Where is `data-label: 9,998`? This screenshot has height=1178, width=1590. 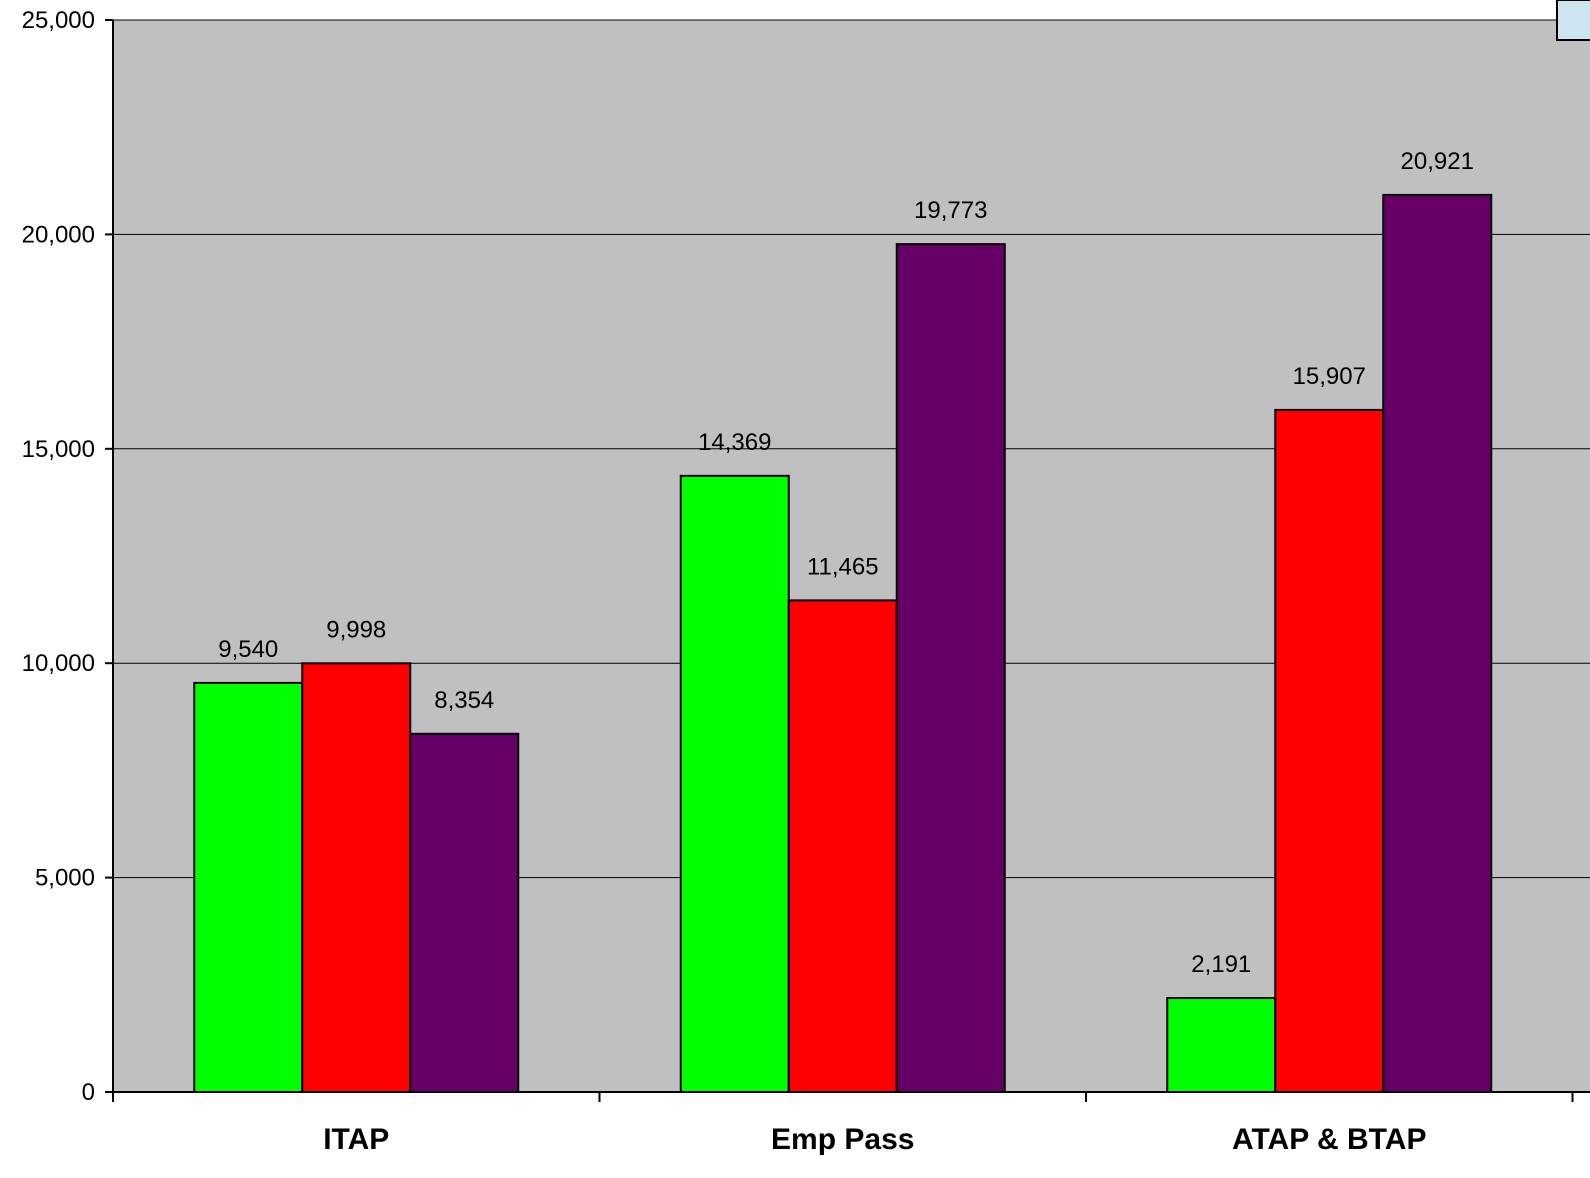
data-label: 9,998 is located at coordinates (356, 629).